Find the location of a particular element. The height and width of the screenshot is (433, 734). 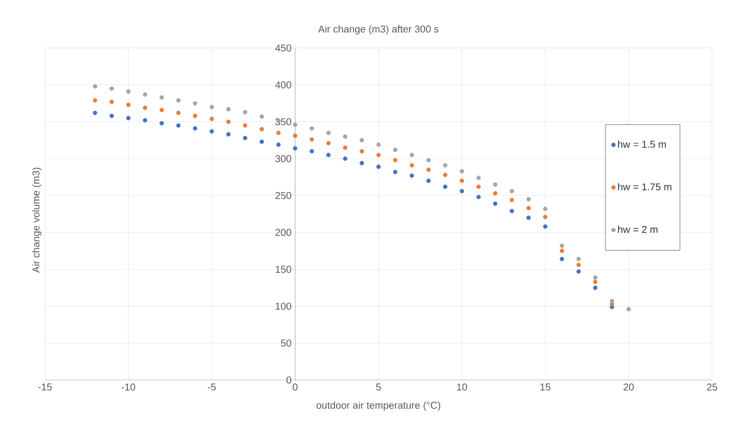

x-tick-label: 10 is located at coordinates (462, 387).